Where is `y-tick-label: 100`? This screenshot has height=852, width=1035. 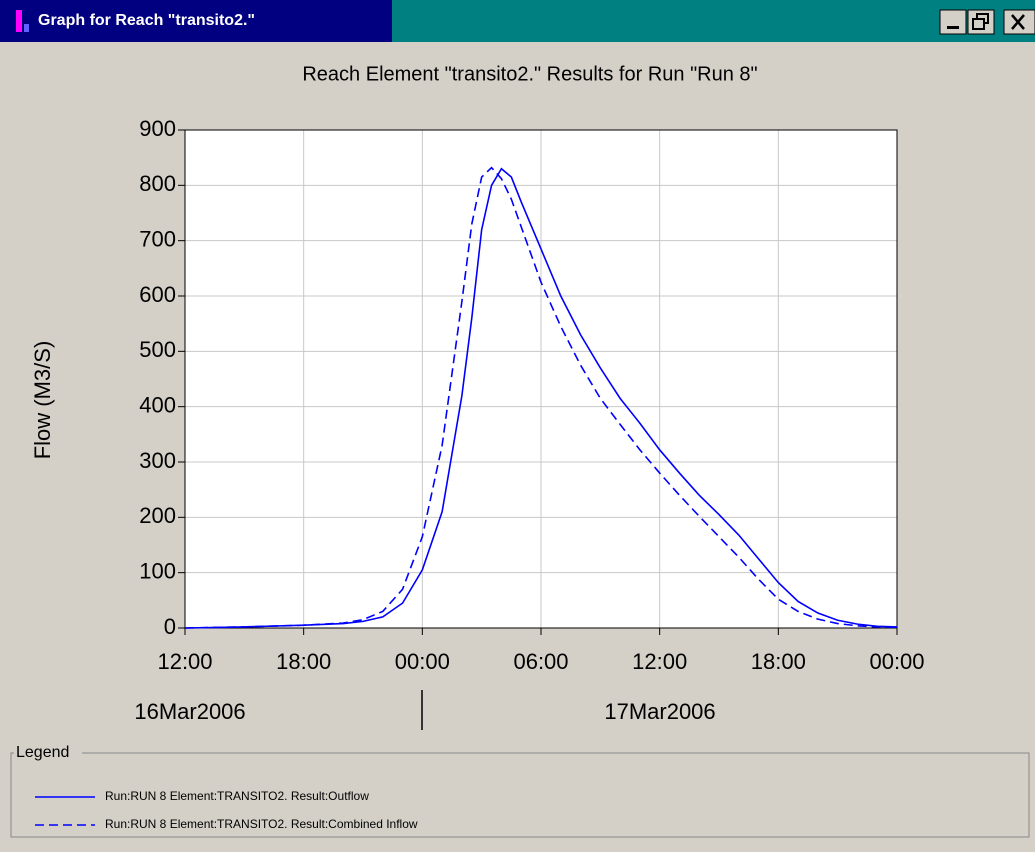 y-tick-label: 100 is located at coordinates (157, 570).